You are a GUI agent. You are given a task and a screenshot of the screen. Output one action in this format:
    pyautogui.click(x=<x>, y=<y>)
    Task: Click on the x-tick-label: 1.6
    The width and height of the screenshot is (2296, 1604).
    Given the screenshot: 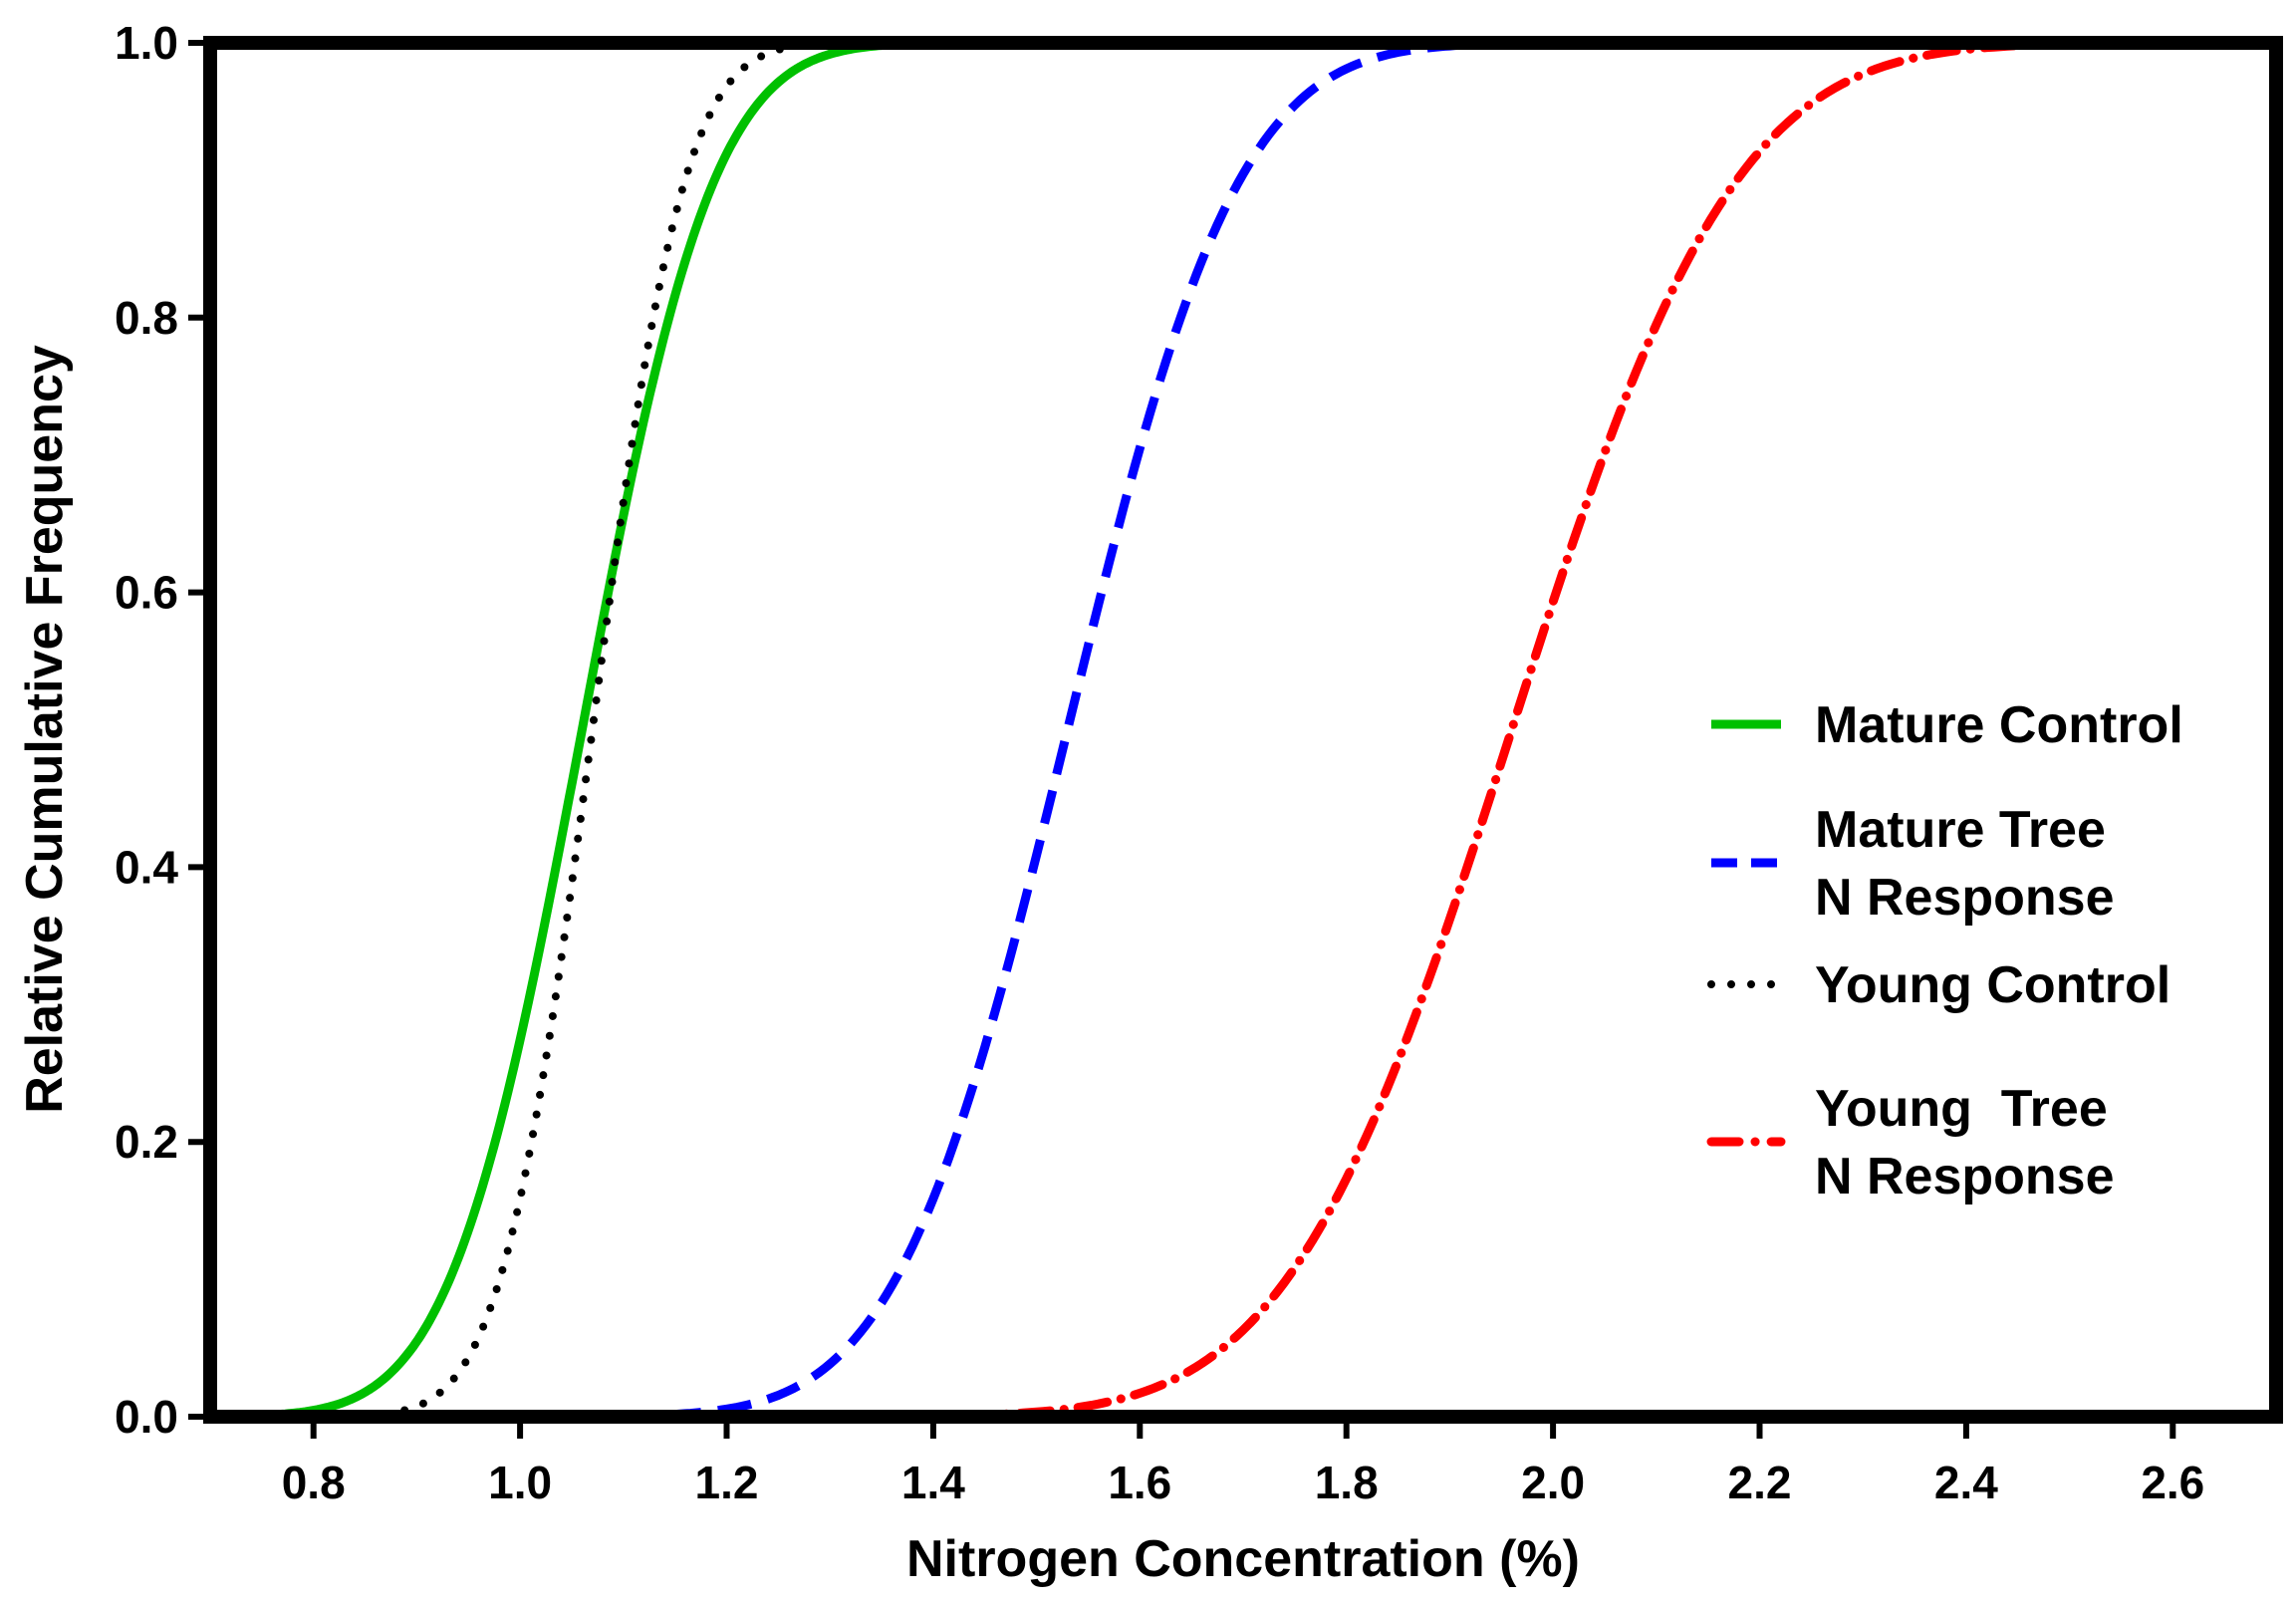 What is the action you would take?
    pyautogui.click(x=1140, y=1482)
    